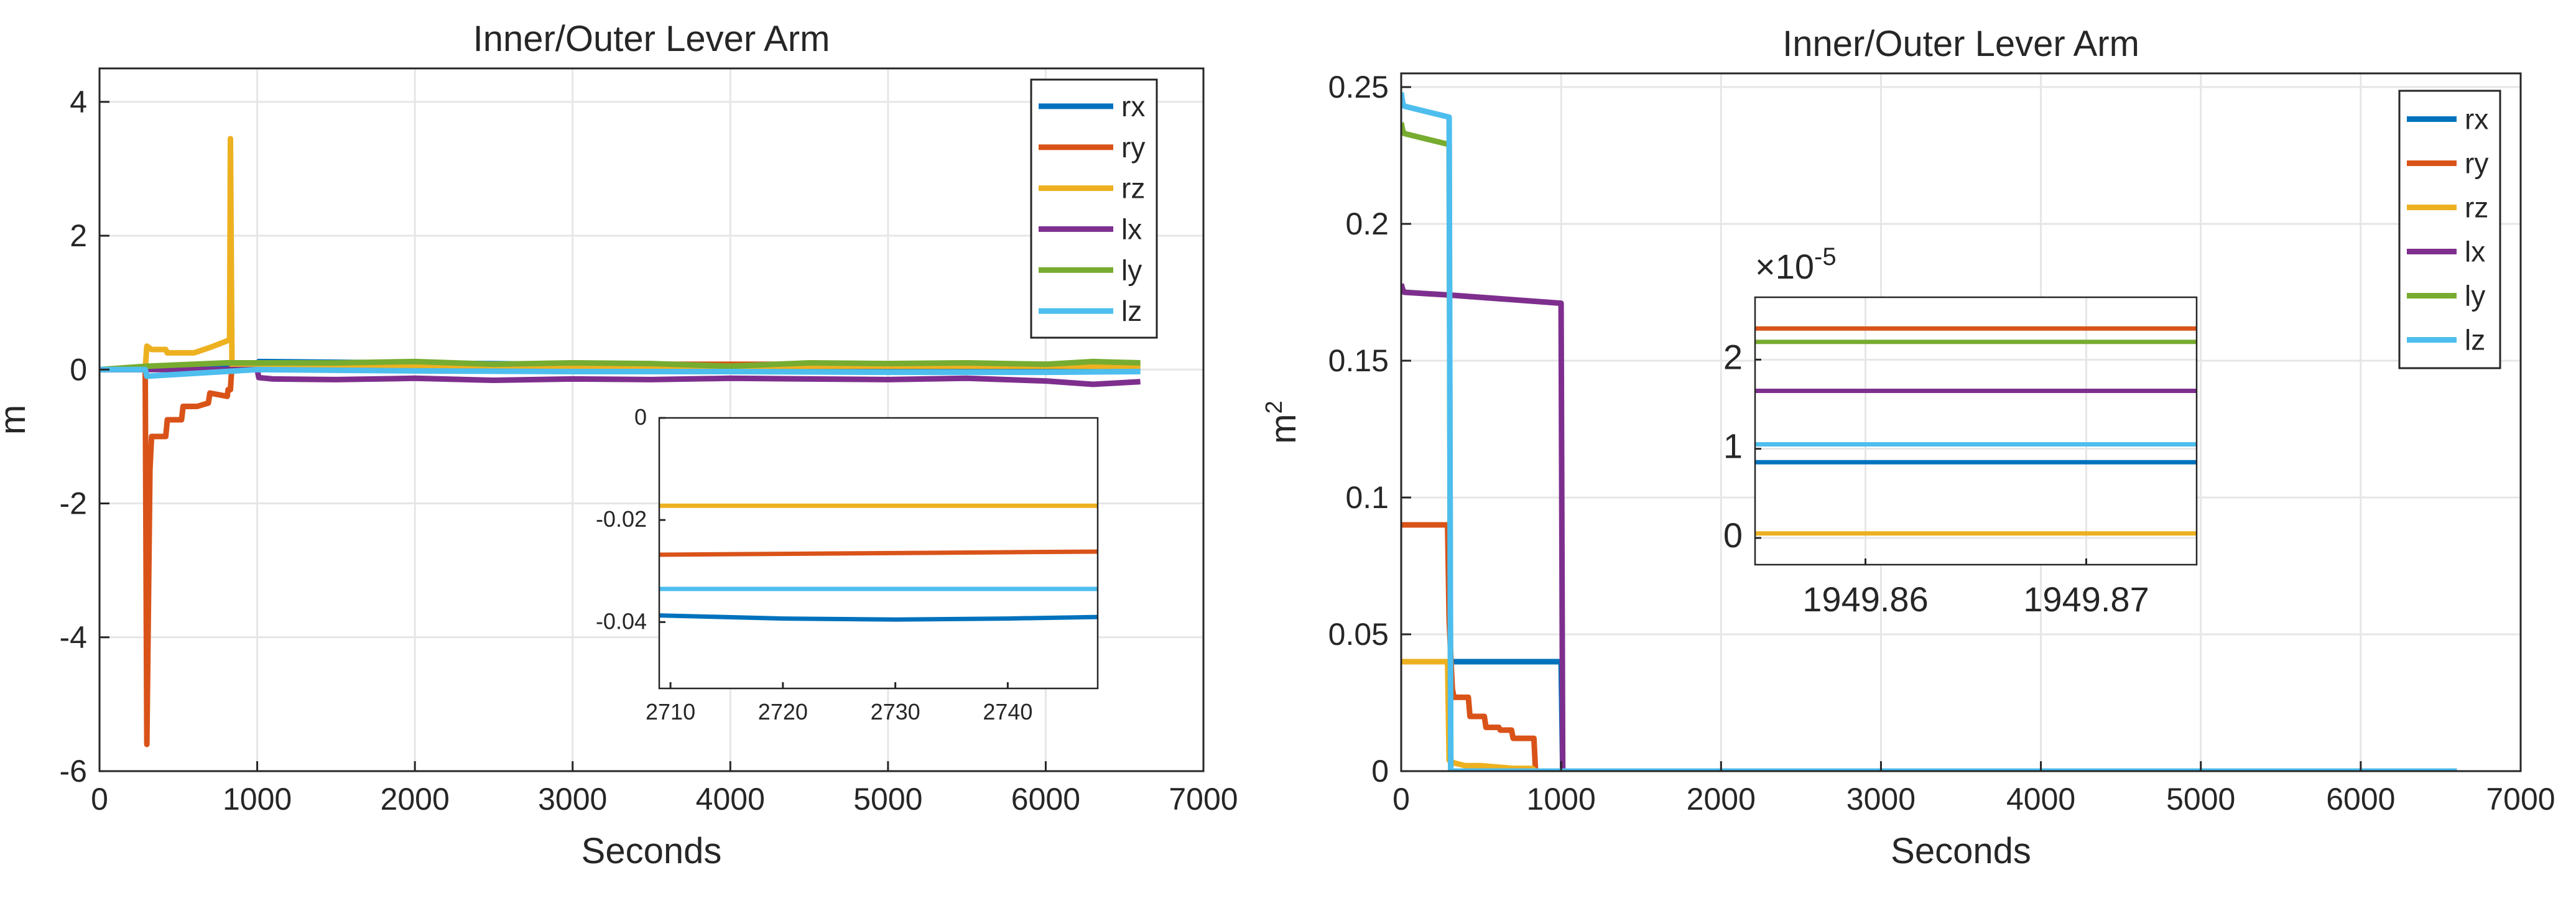 The width and height of the screenshot is (2576, 898). What do you see at coordinates (79, 235) in the screenshot?
I see `y-tick-label: 2` at bounding box center [79, 235].